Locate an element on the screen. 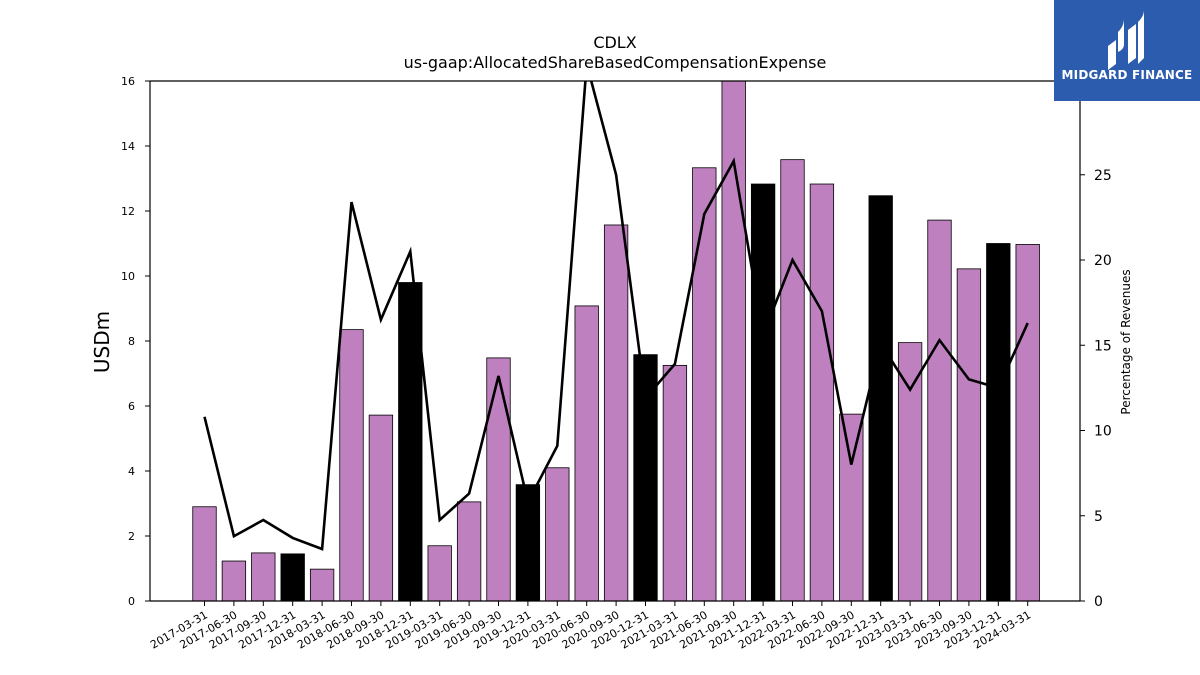 The image size is (1200, 675). y-tick-label: 6 is located at coordinates (131, 406).